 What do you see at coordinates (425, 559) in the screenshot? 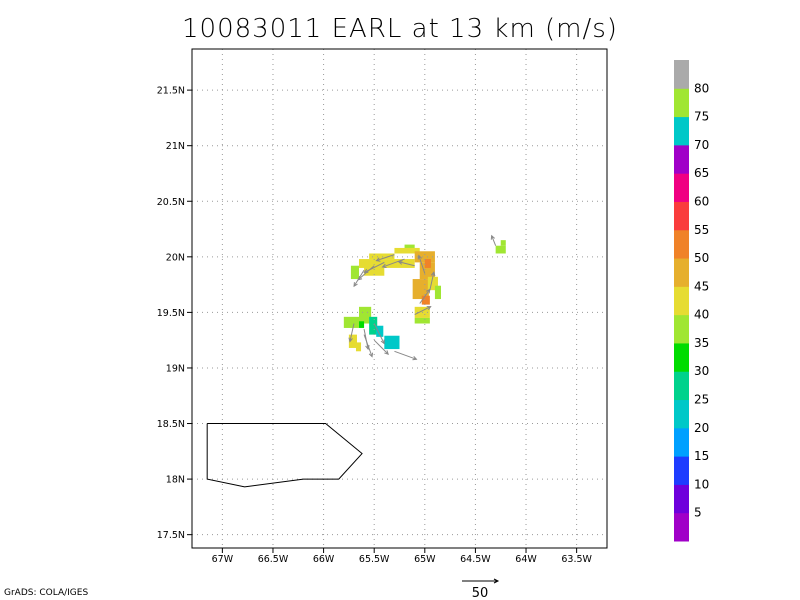
I see `x-tick-label: 65W` at bounding box center [425, 559].